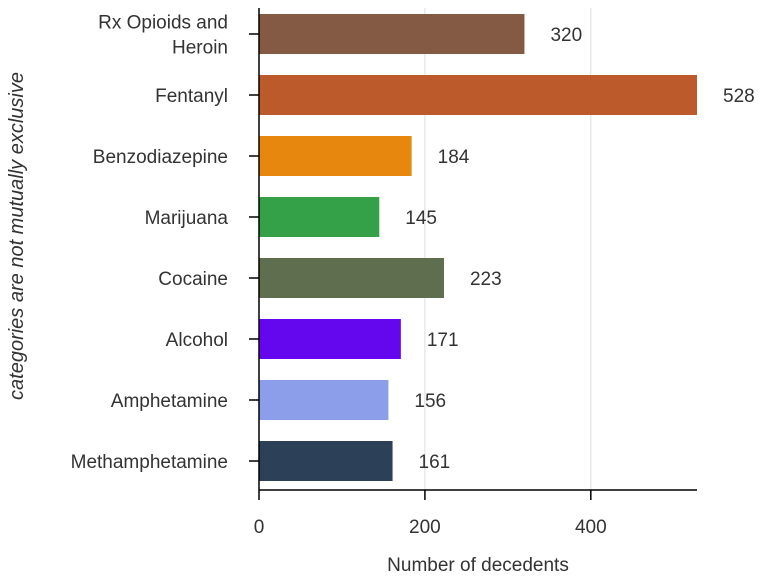 This screenshot has width=761, height=577. Describe the element at coordinates (200, 48) in the screenshot. I see `category-label: Heroin` at that location.